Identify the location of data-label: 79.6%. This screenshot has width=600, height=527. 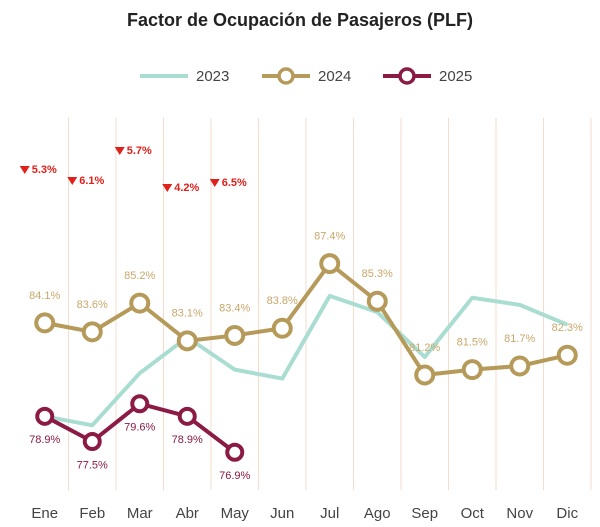
(139, 428).